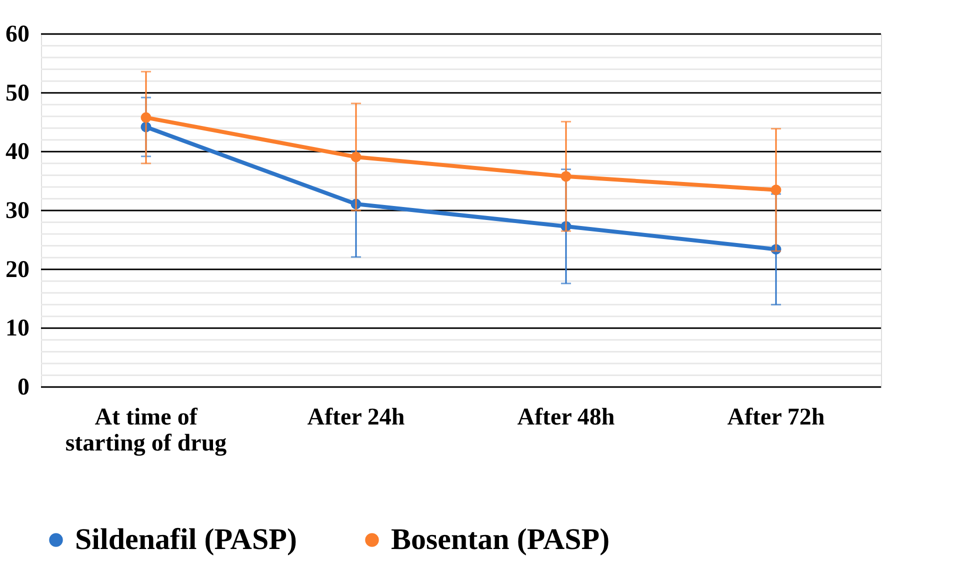 The image size is (955, 566). I want to click on y-tick-label: 50, so click(18, 93).